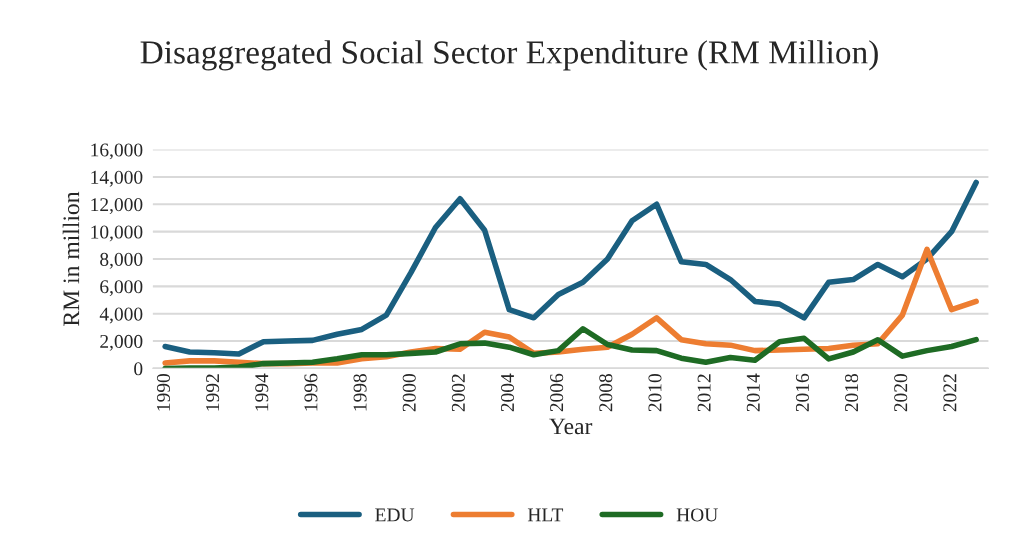 Image resolution: width=1019 pixels, height=554 pixels. Describe the element at coordinates (509, 55) in the screenshot. I see `chart-title: Disaggregated Social Sector Expenditure (RM Million)` at that location.